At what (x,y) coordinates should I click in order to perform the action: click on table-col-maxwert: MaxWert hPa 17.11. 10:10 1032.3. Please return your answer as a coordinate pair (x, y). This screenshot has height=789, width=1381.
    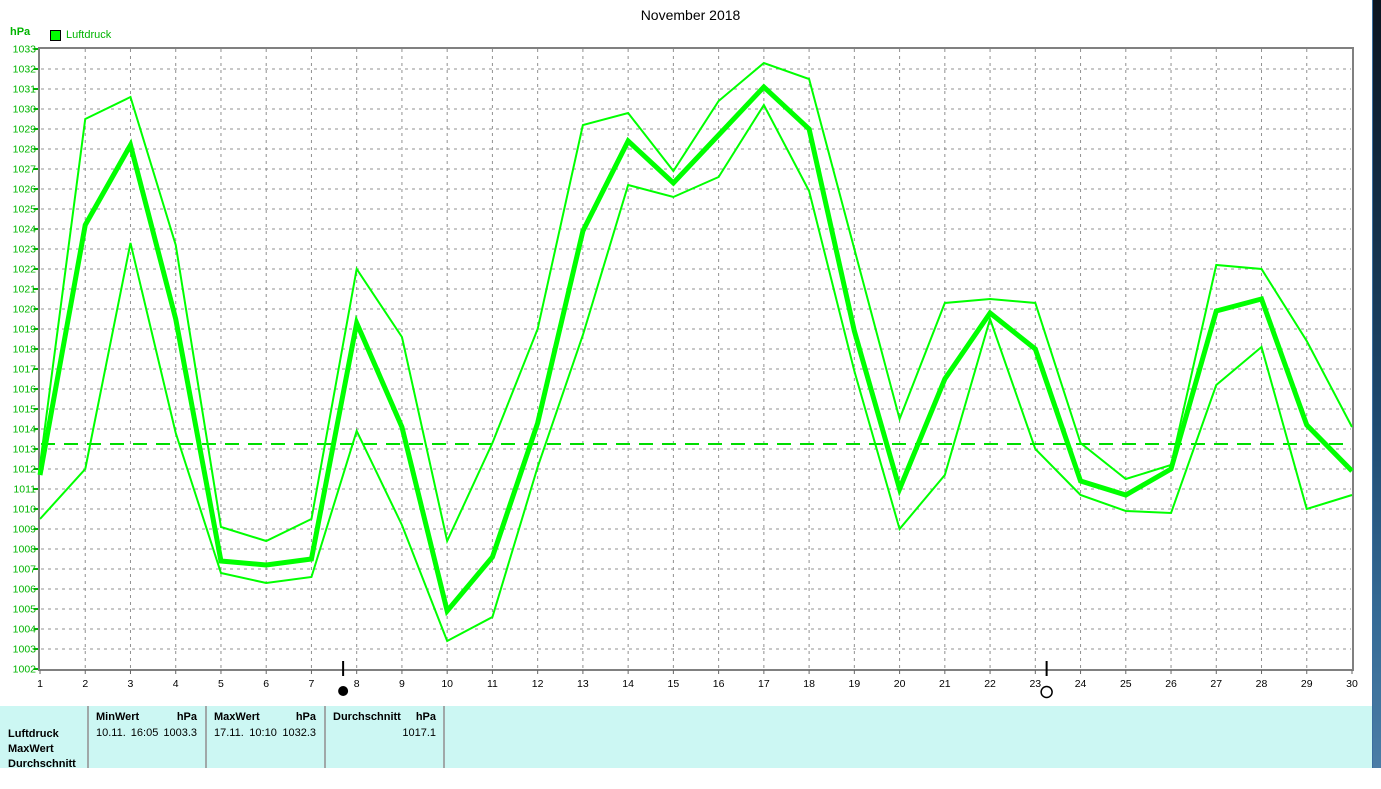
    Looking at the image, I should click on (265, 737).